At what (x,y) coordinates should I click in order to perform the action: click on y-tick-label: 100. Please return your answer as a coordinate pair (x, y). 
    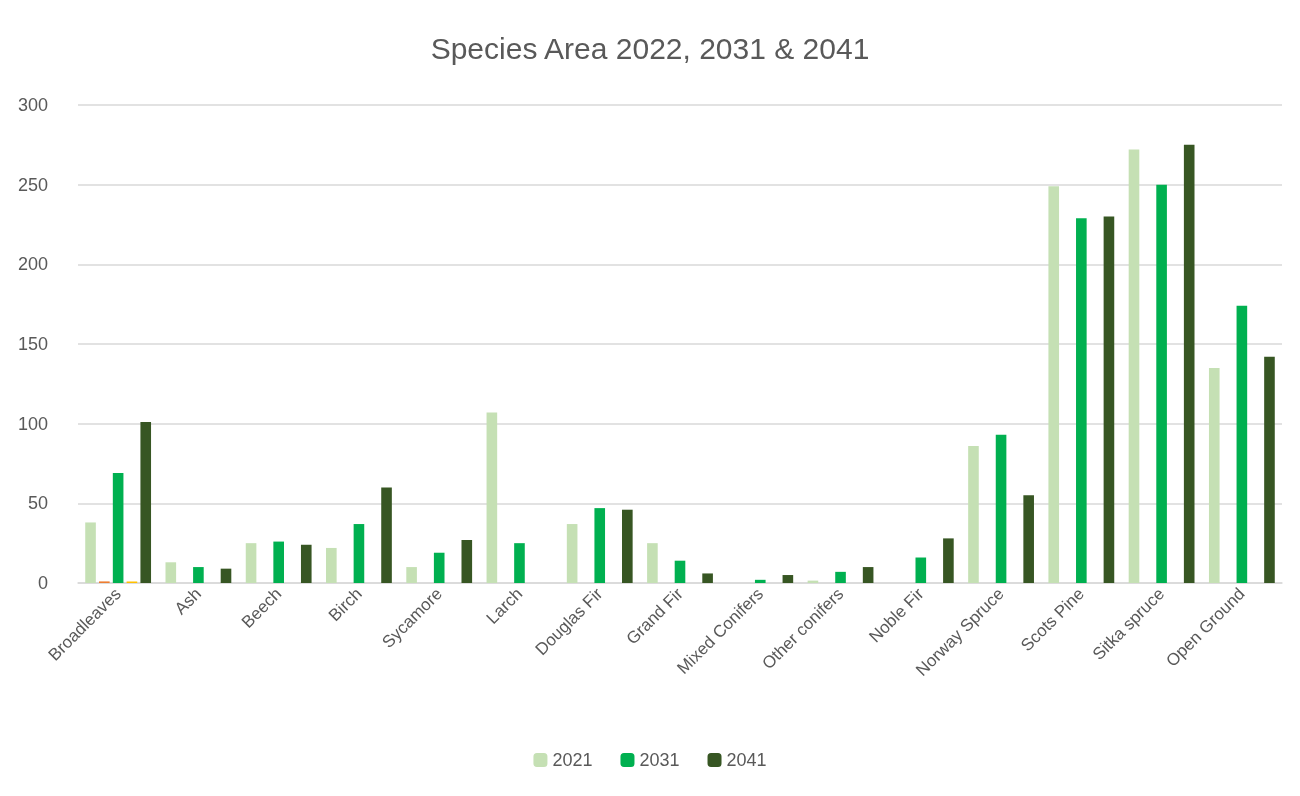
    Looking at the image, I should click on (32, 423).